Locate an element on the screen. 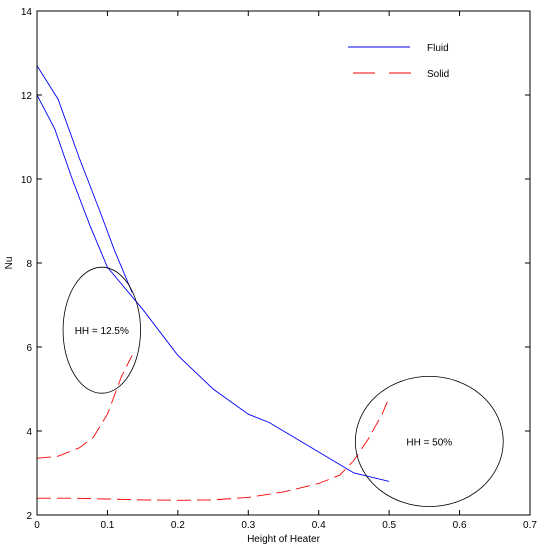  y-tick-label: 4 is located at coordinates (29, 432).